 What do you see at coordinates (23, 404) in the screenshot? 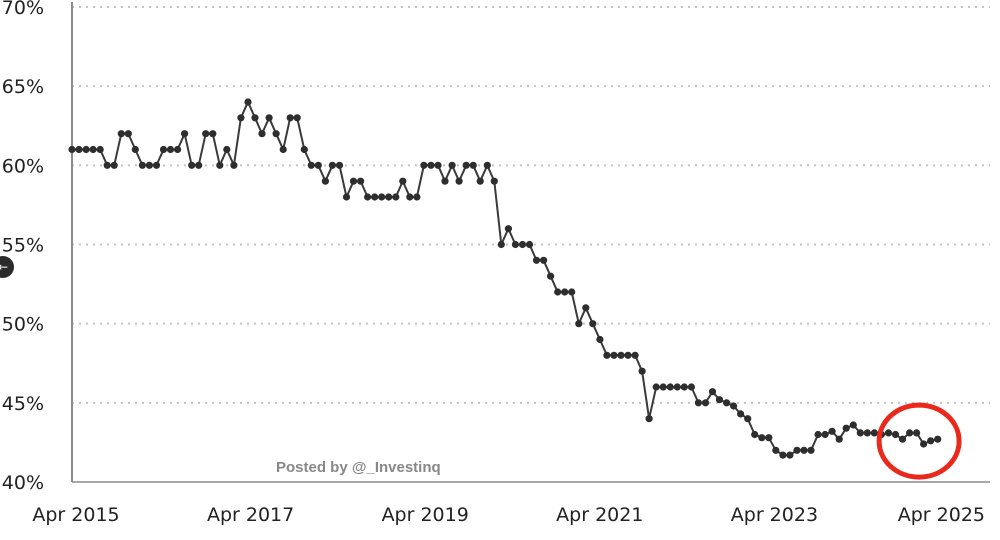
I see `y-tick-label: 45%` at bounding box center [23, 404].